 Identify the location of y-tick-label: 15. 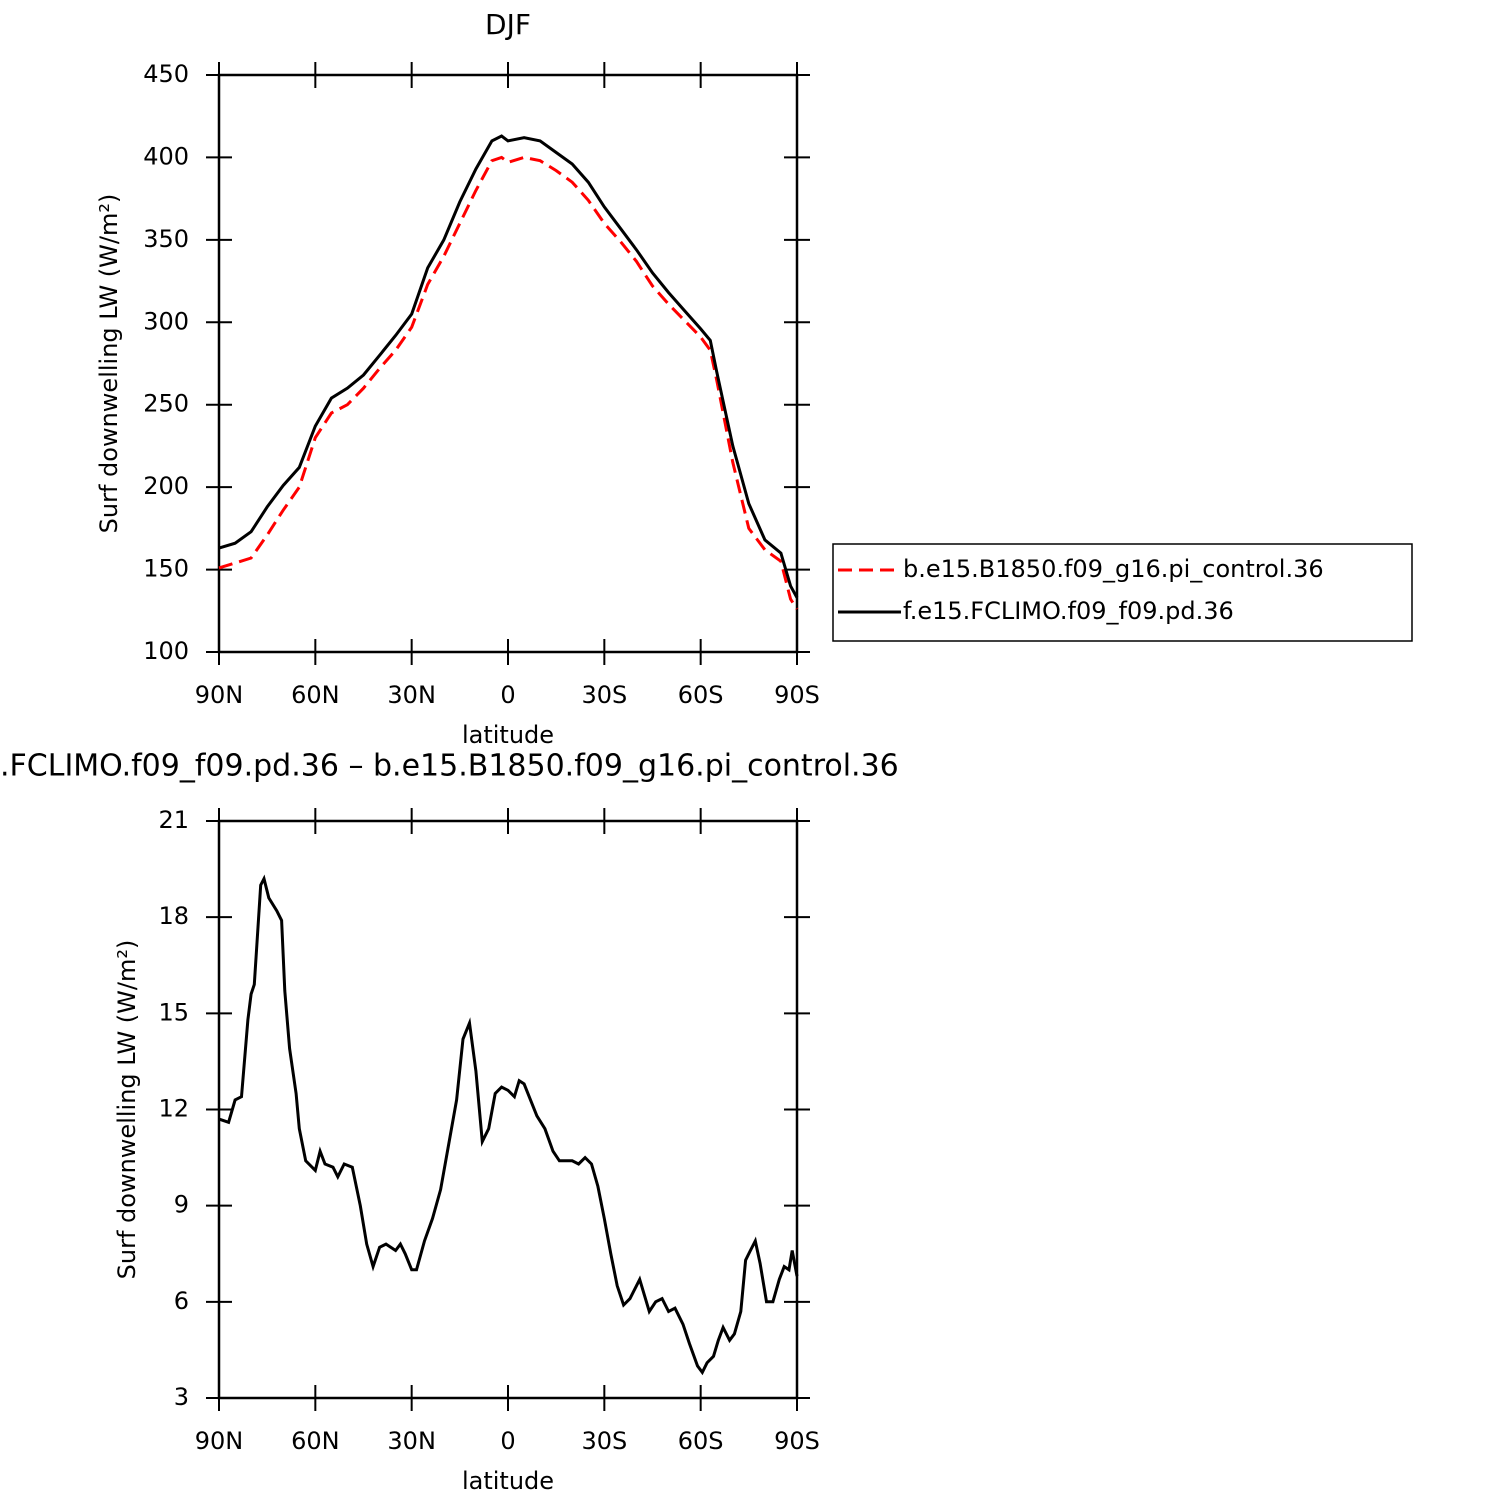
(173, 1012).